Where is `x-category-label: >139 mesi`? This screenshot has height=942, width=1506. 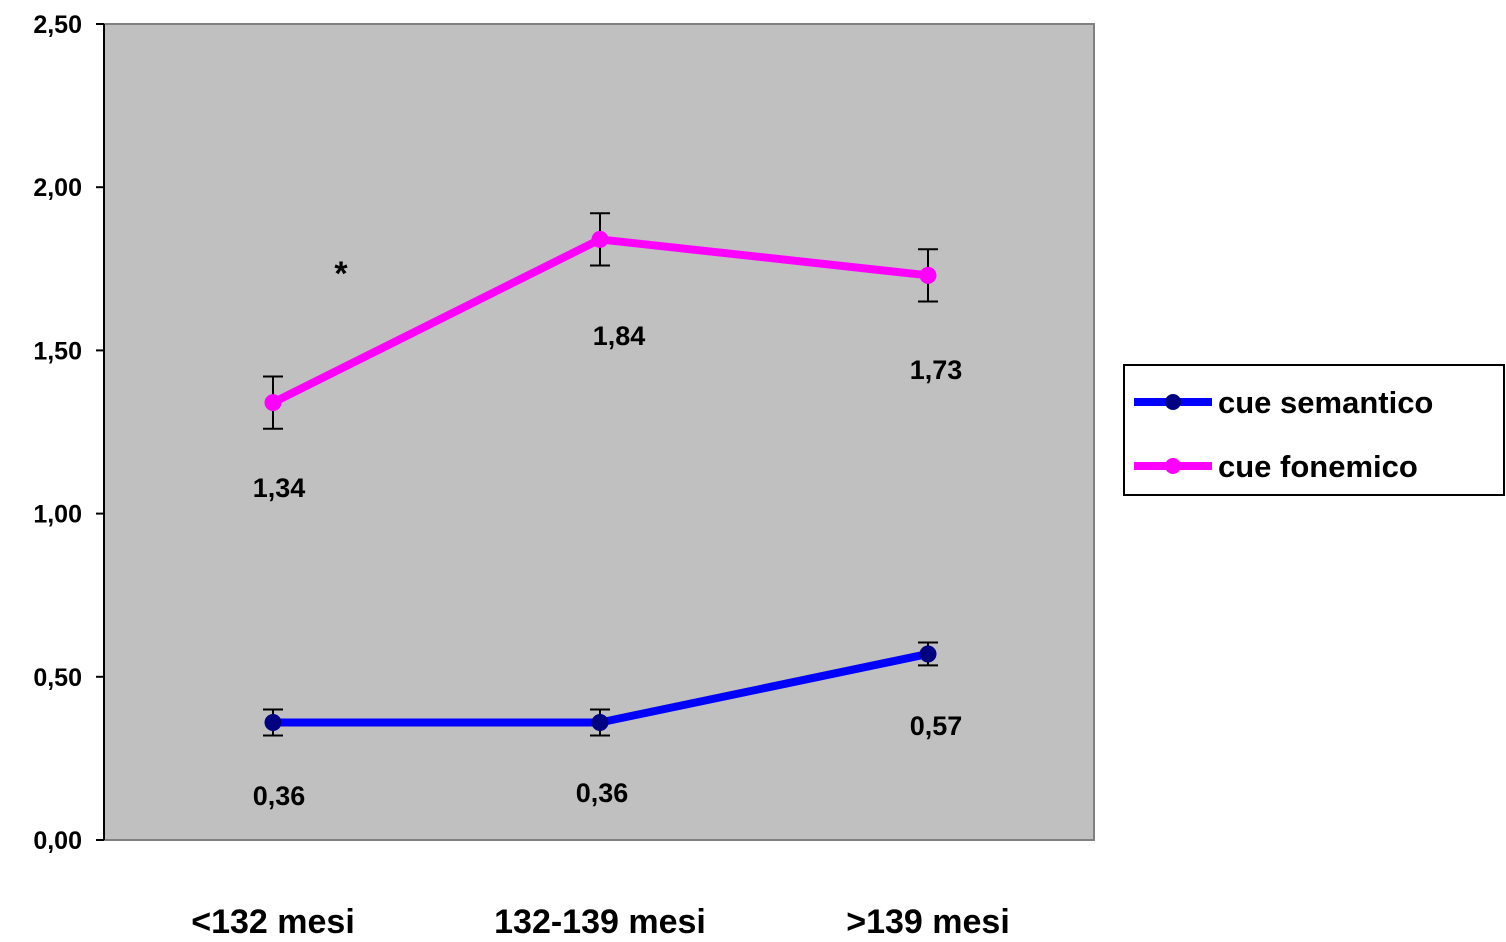
x-category-label: >139 mesi is located at coordinates (928, 922).